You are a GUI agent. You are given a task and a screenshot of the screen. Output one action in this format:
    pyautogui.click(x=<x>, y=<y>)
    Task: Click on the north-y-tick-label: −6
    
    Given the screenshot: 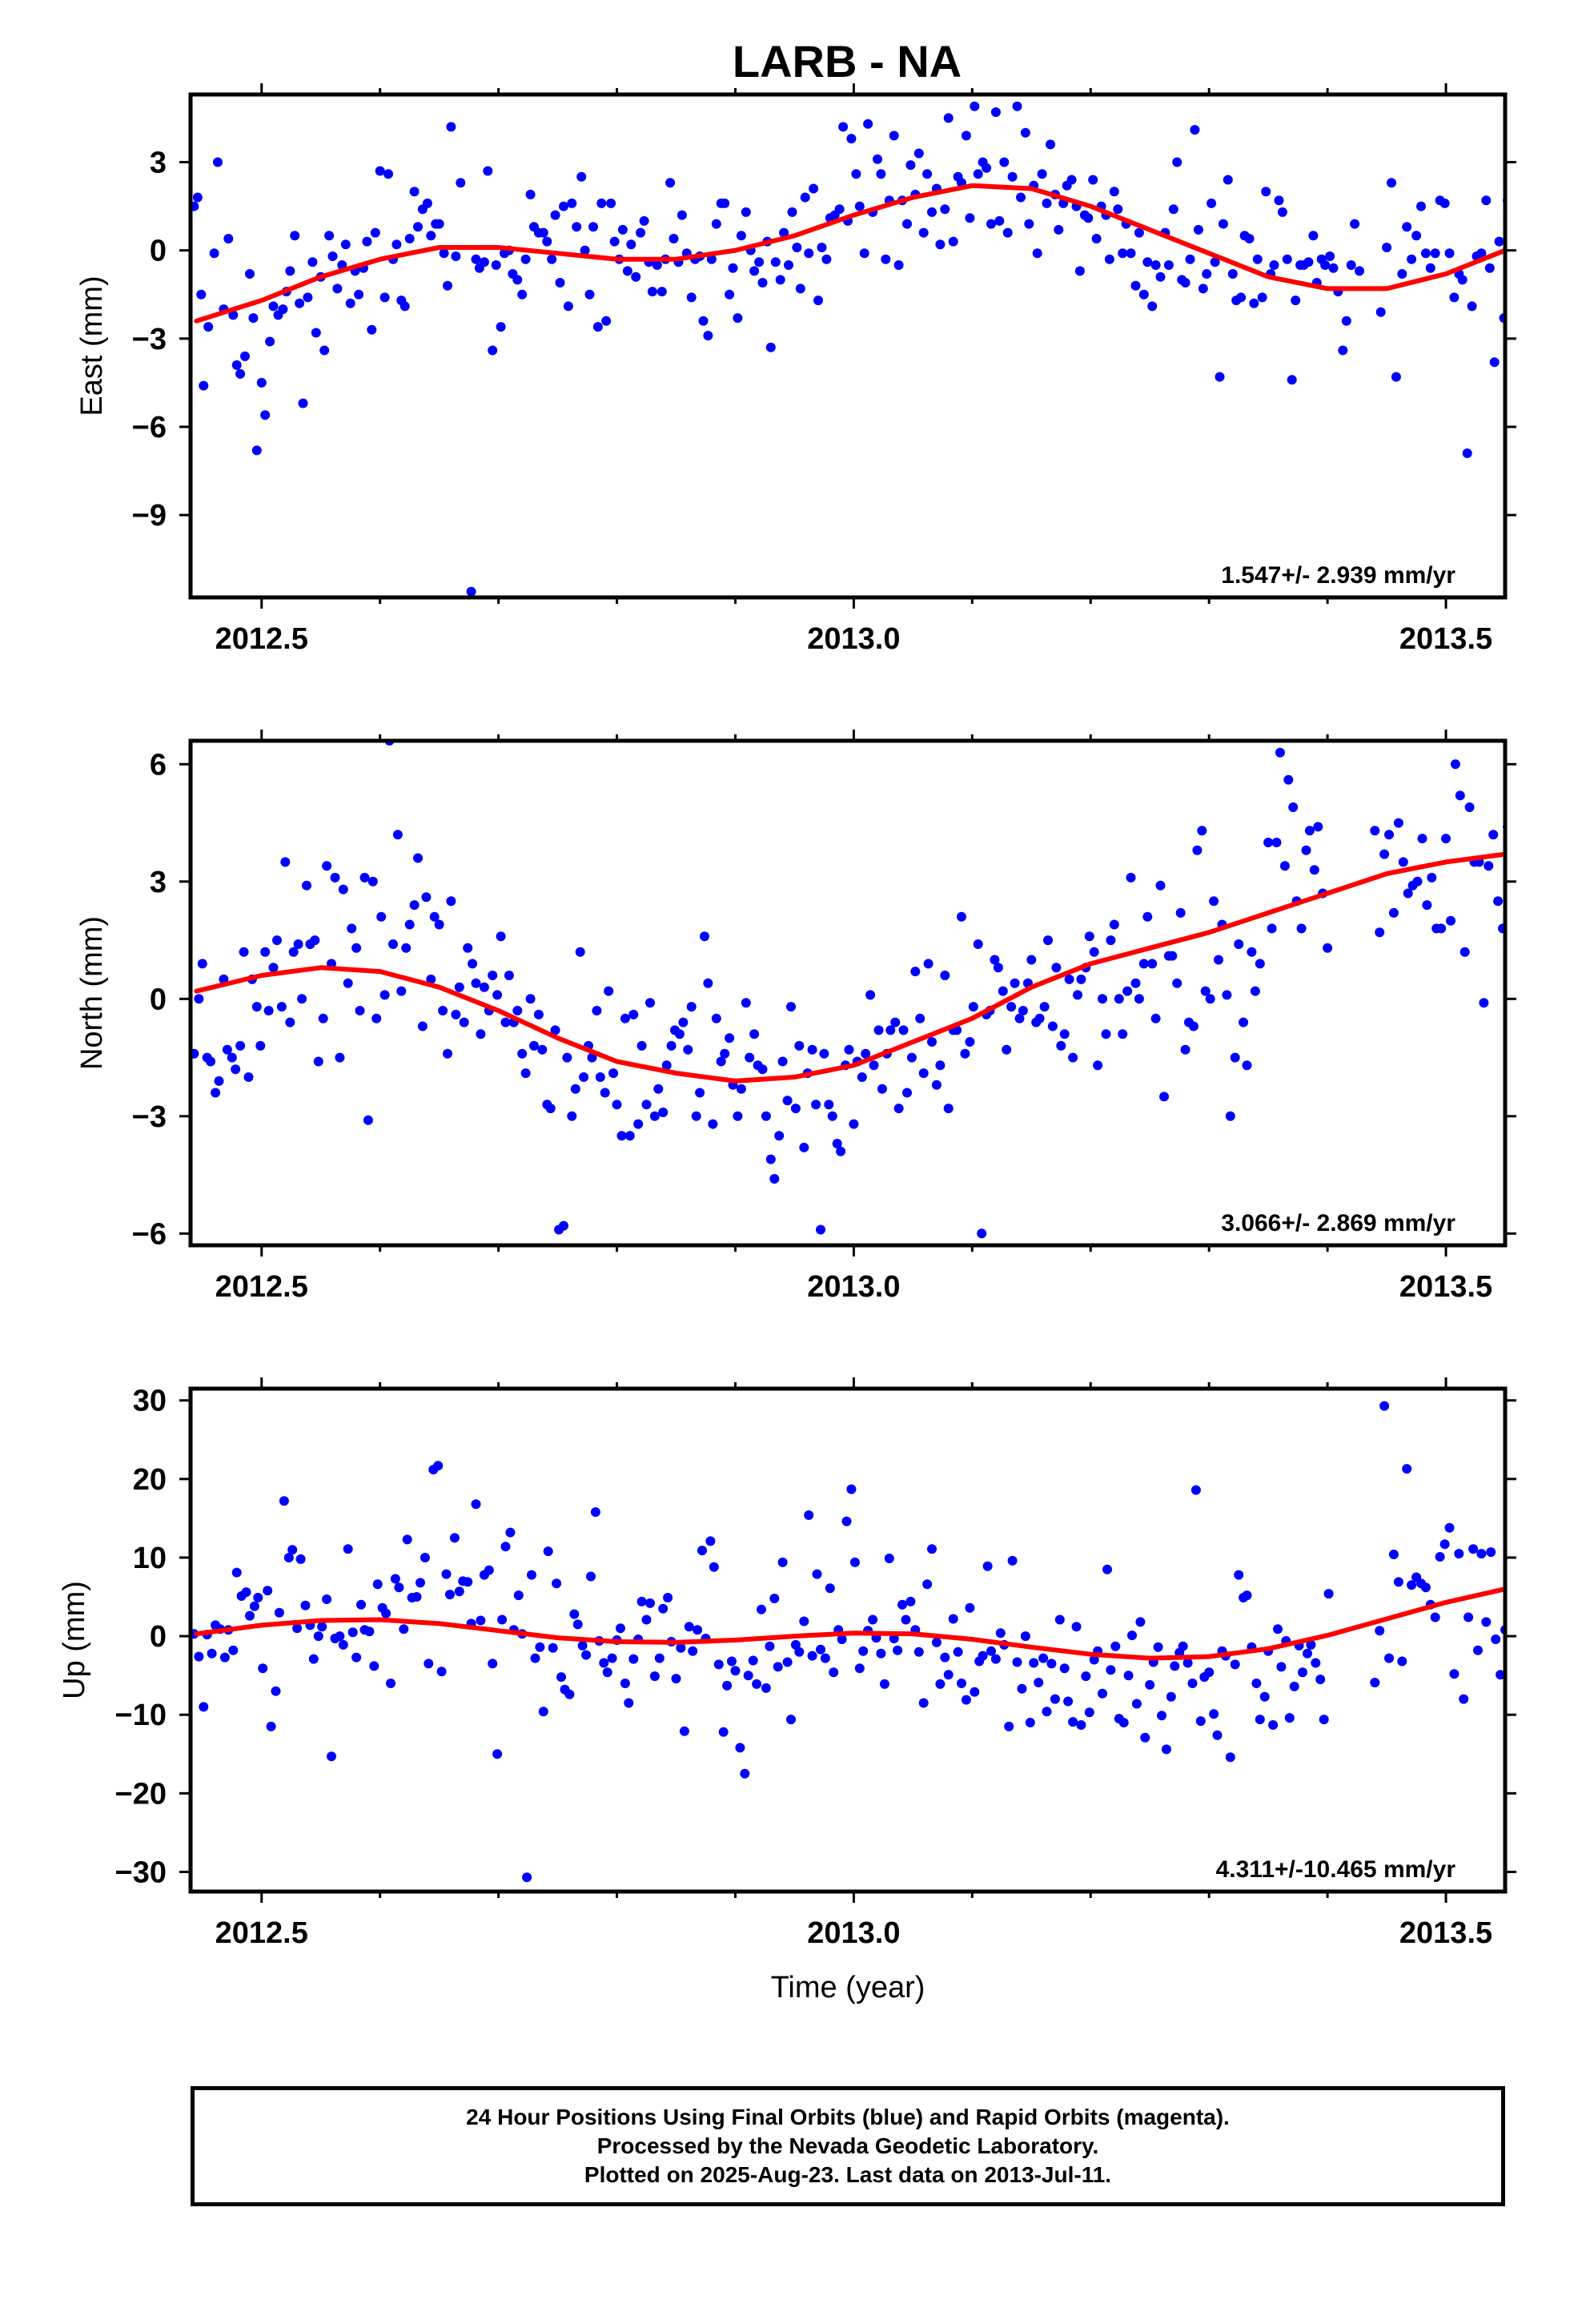 What is the action you would take?
    pyautogui.click(x=149, y=1234)
    